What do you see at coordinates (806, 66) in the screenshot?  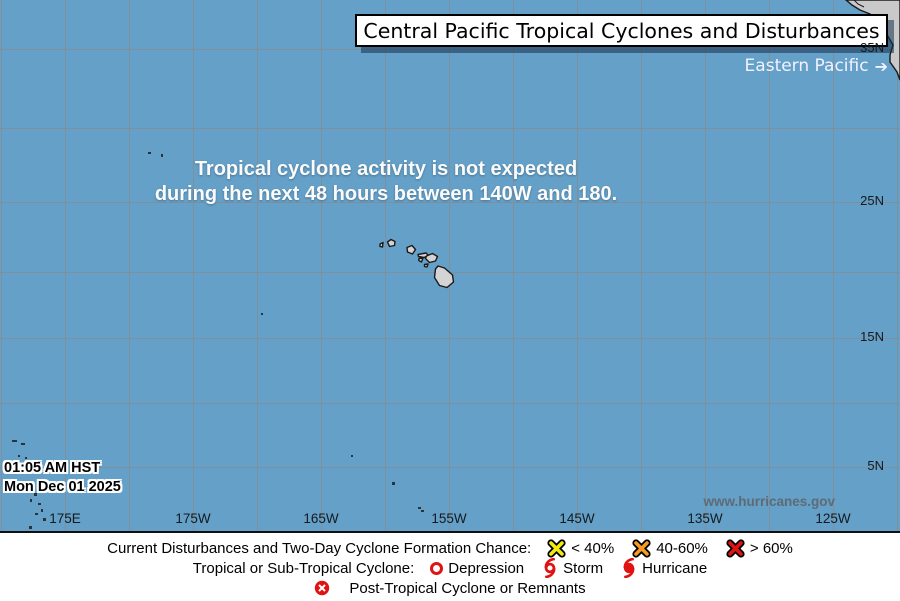 I see `eastern-pacific-label: Eastern Pacific` at bounding box center [806, 66].